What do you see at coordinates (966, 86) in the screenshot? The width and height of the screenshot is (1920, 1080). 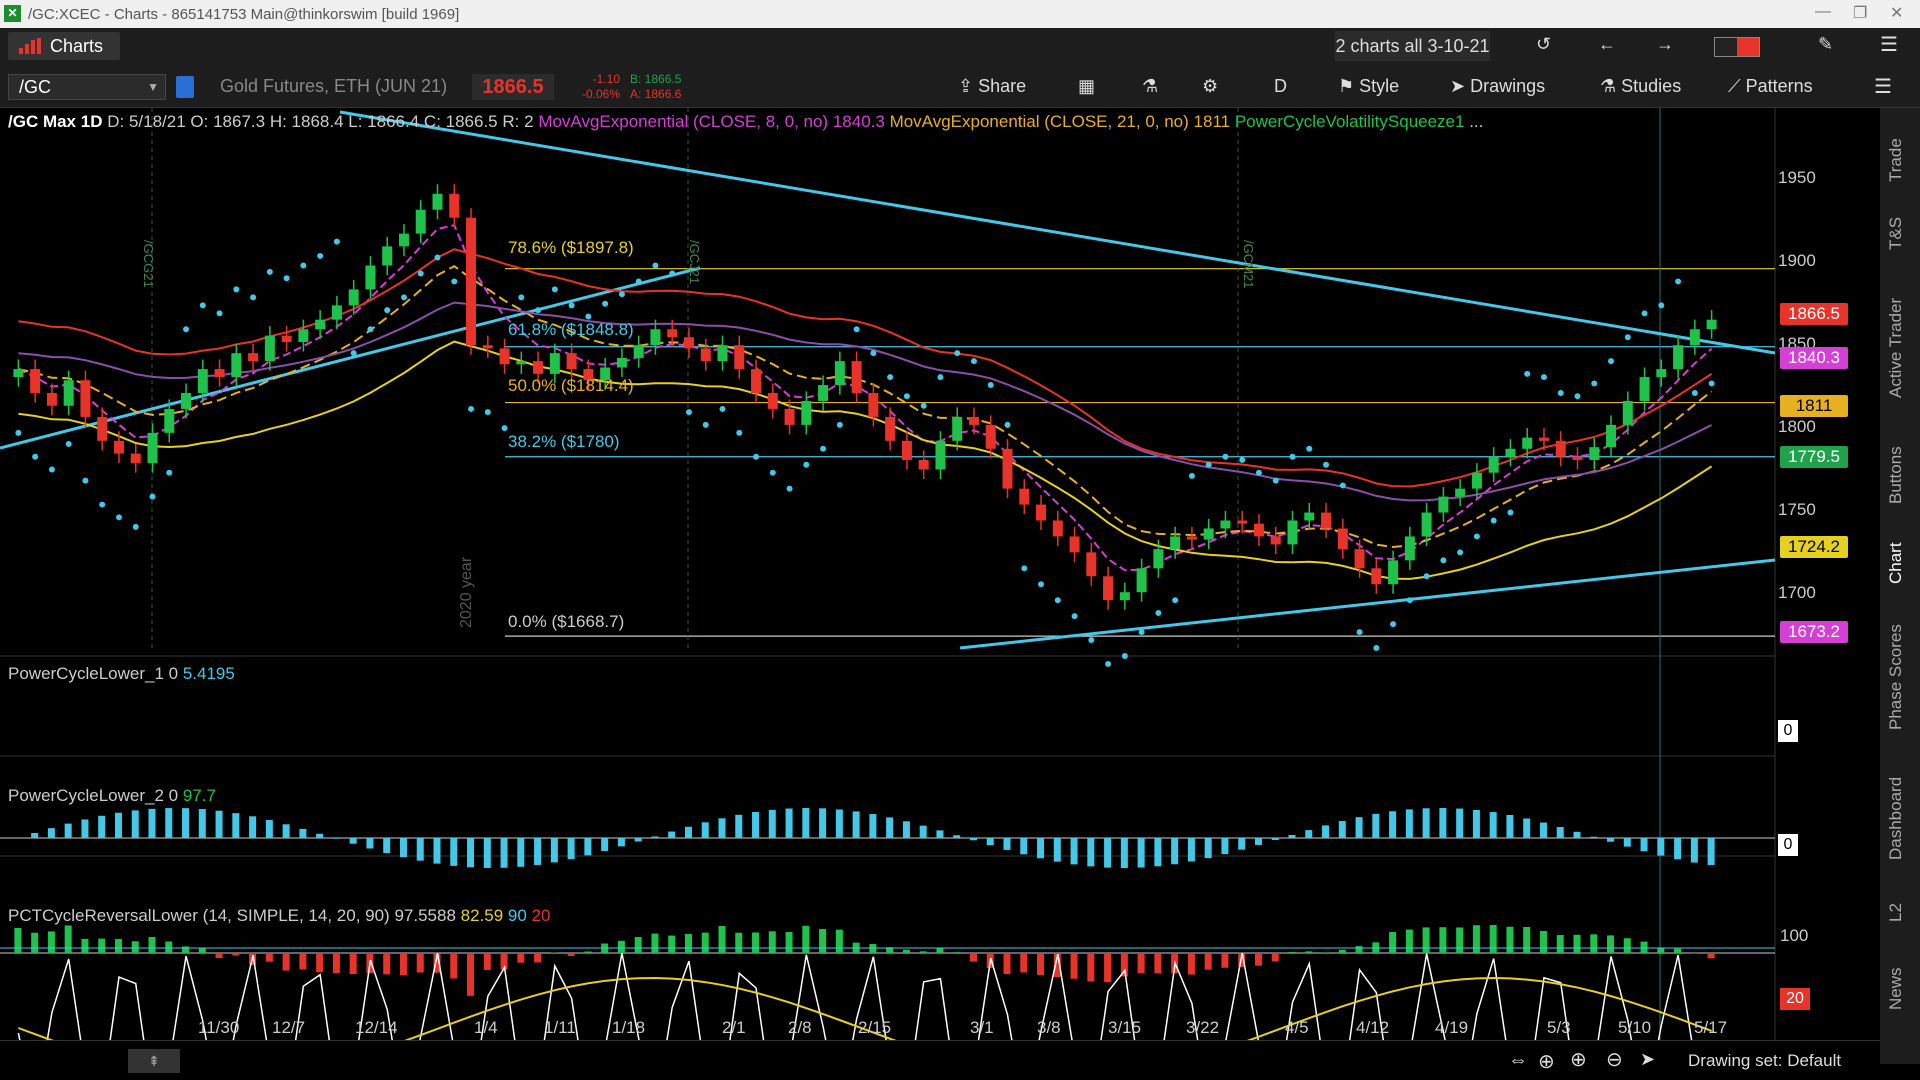 I see `share-icon: ⇪` at bounding box center [966, 86].